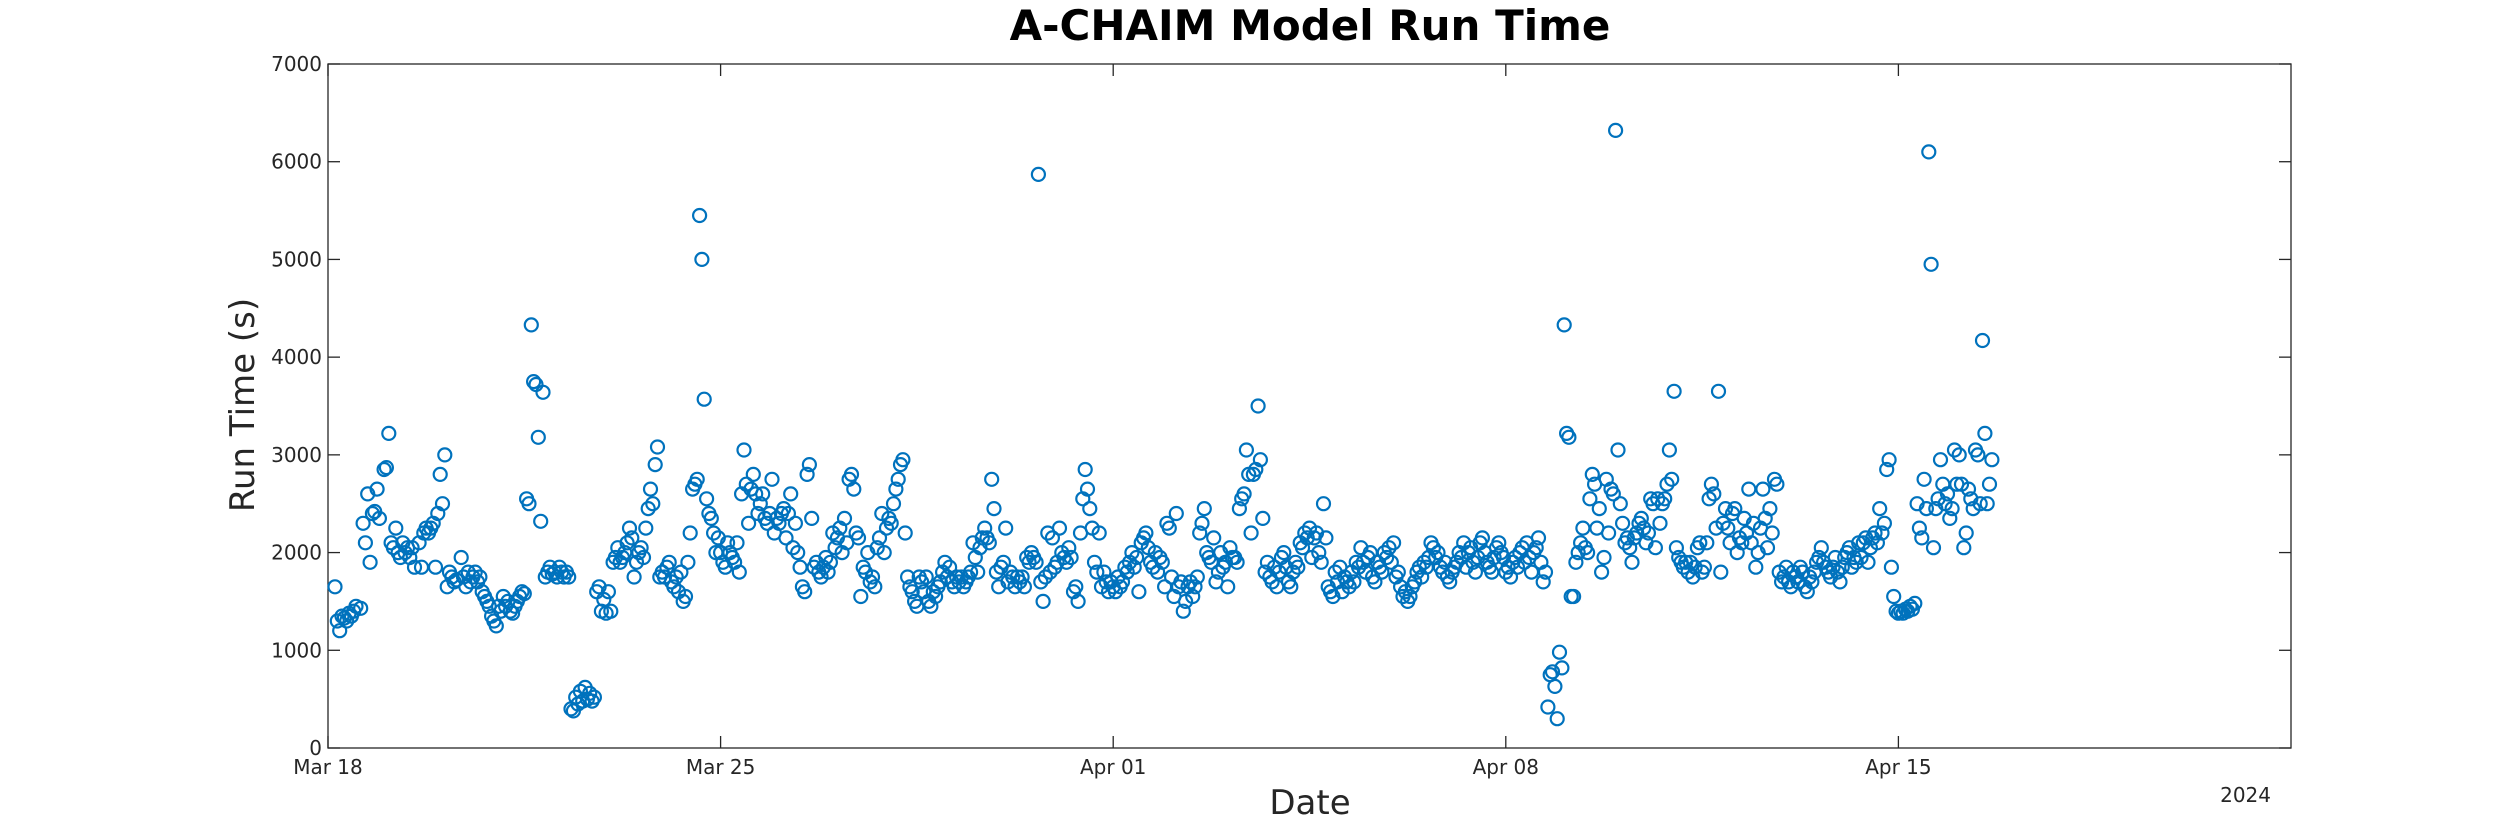 The image size is (2500, 833). Describe the element at coordinates (1898, 767) in the screenshot. I see `x-tick-label: Apr 15` at that location.